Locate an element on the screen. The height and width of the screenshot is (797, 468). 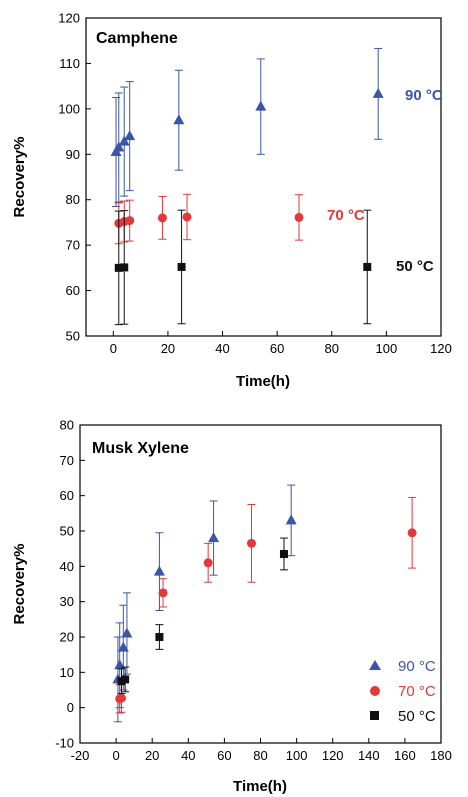
y-tick-label: -10 is located at coordinates (64, 743).